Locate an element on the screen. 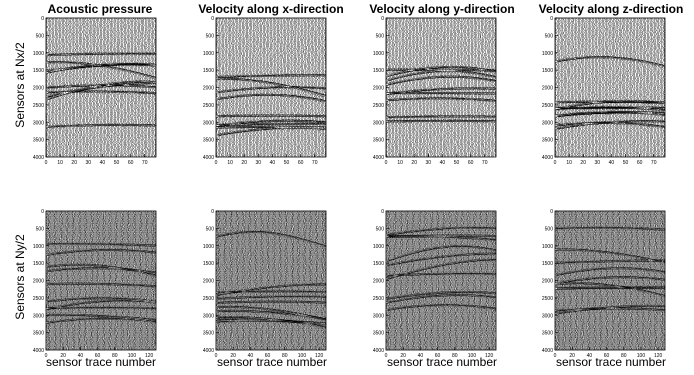  y-tick-label: 3500 is located at coordinates (208, 141).